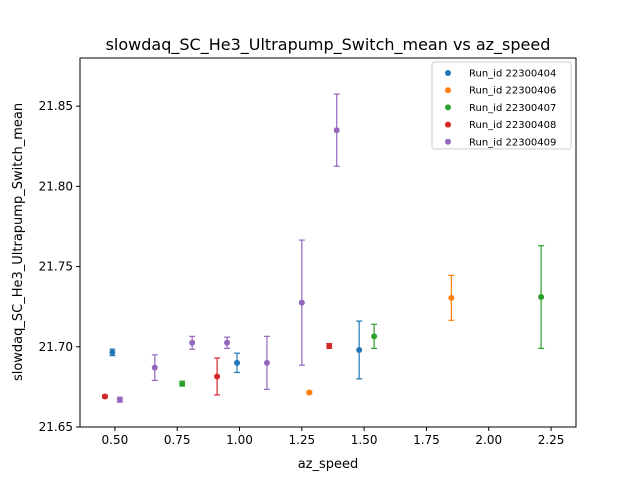 The width and height of the screenshot is (640, 480). I want to click on legend-label: Run_id 22300404, so click(512, 74).